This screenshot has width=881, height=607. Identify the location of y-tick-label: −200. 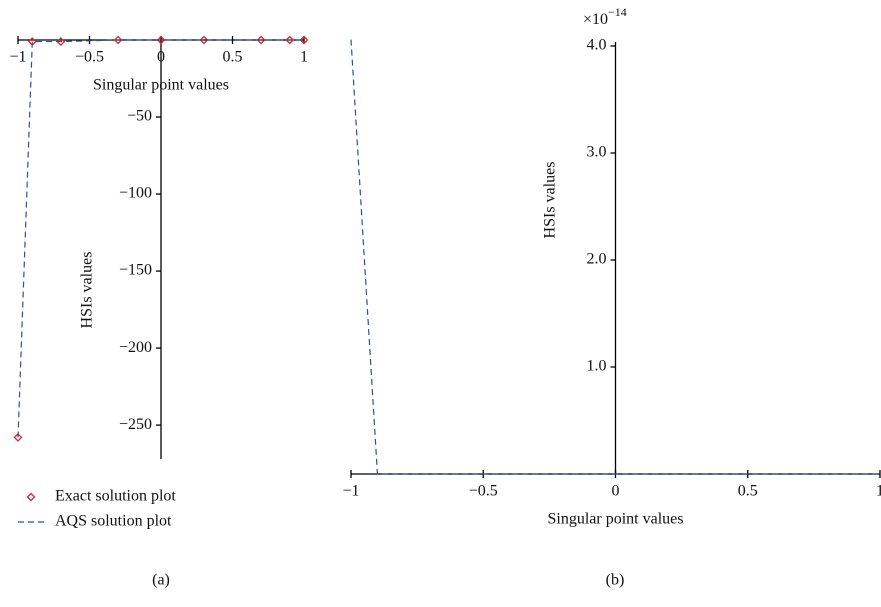
(135, 347).